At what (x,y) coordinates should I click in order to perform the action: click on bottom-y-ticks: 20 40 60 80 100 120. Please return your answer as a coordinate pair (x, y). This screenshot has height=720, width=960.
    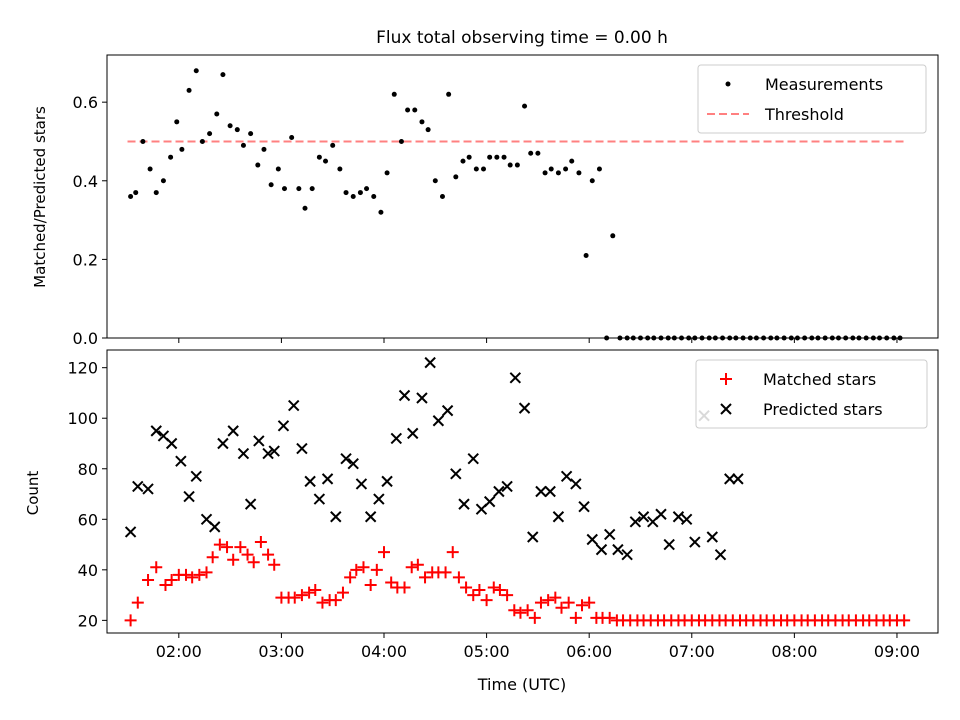
    Looking at the image, I should click on (87, 494).